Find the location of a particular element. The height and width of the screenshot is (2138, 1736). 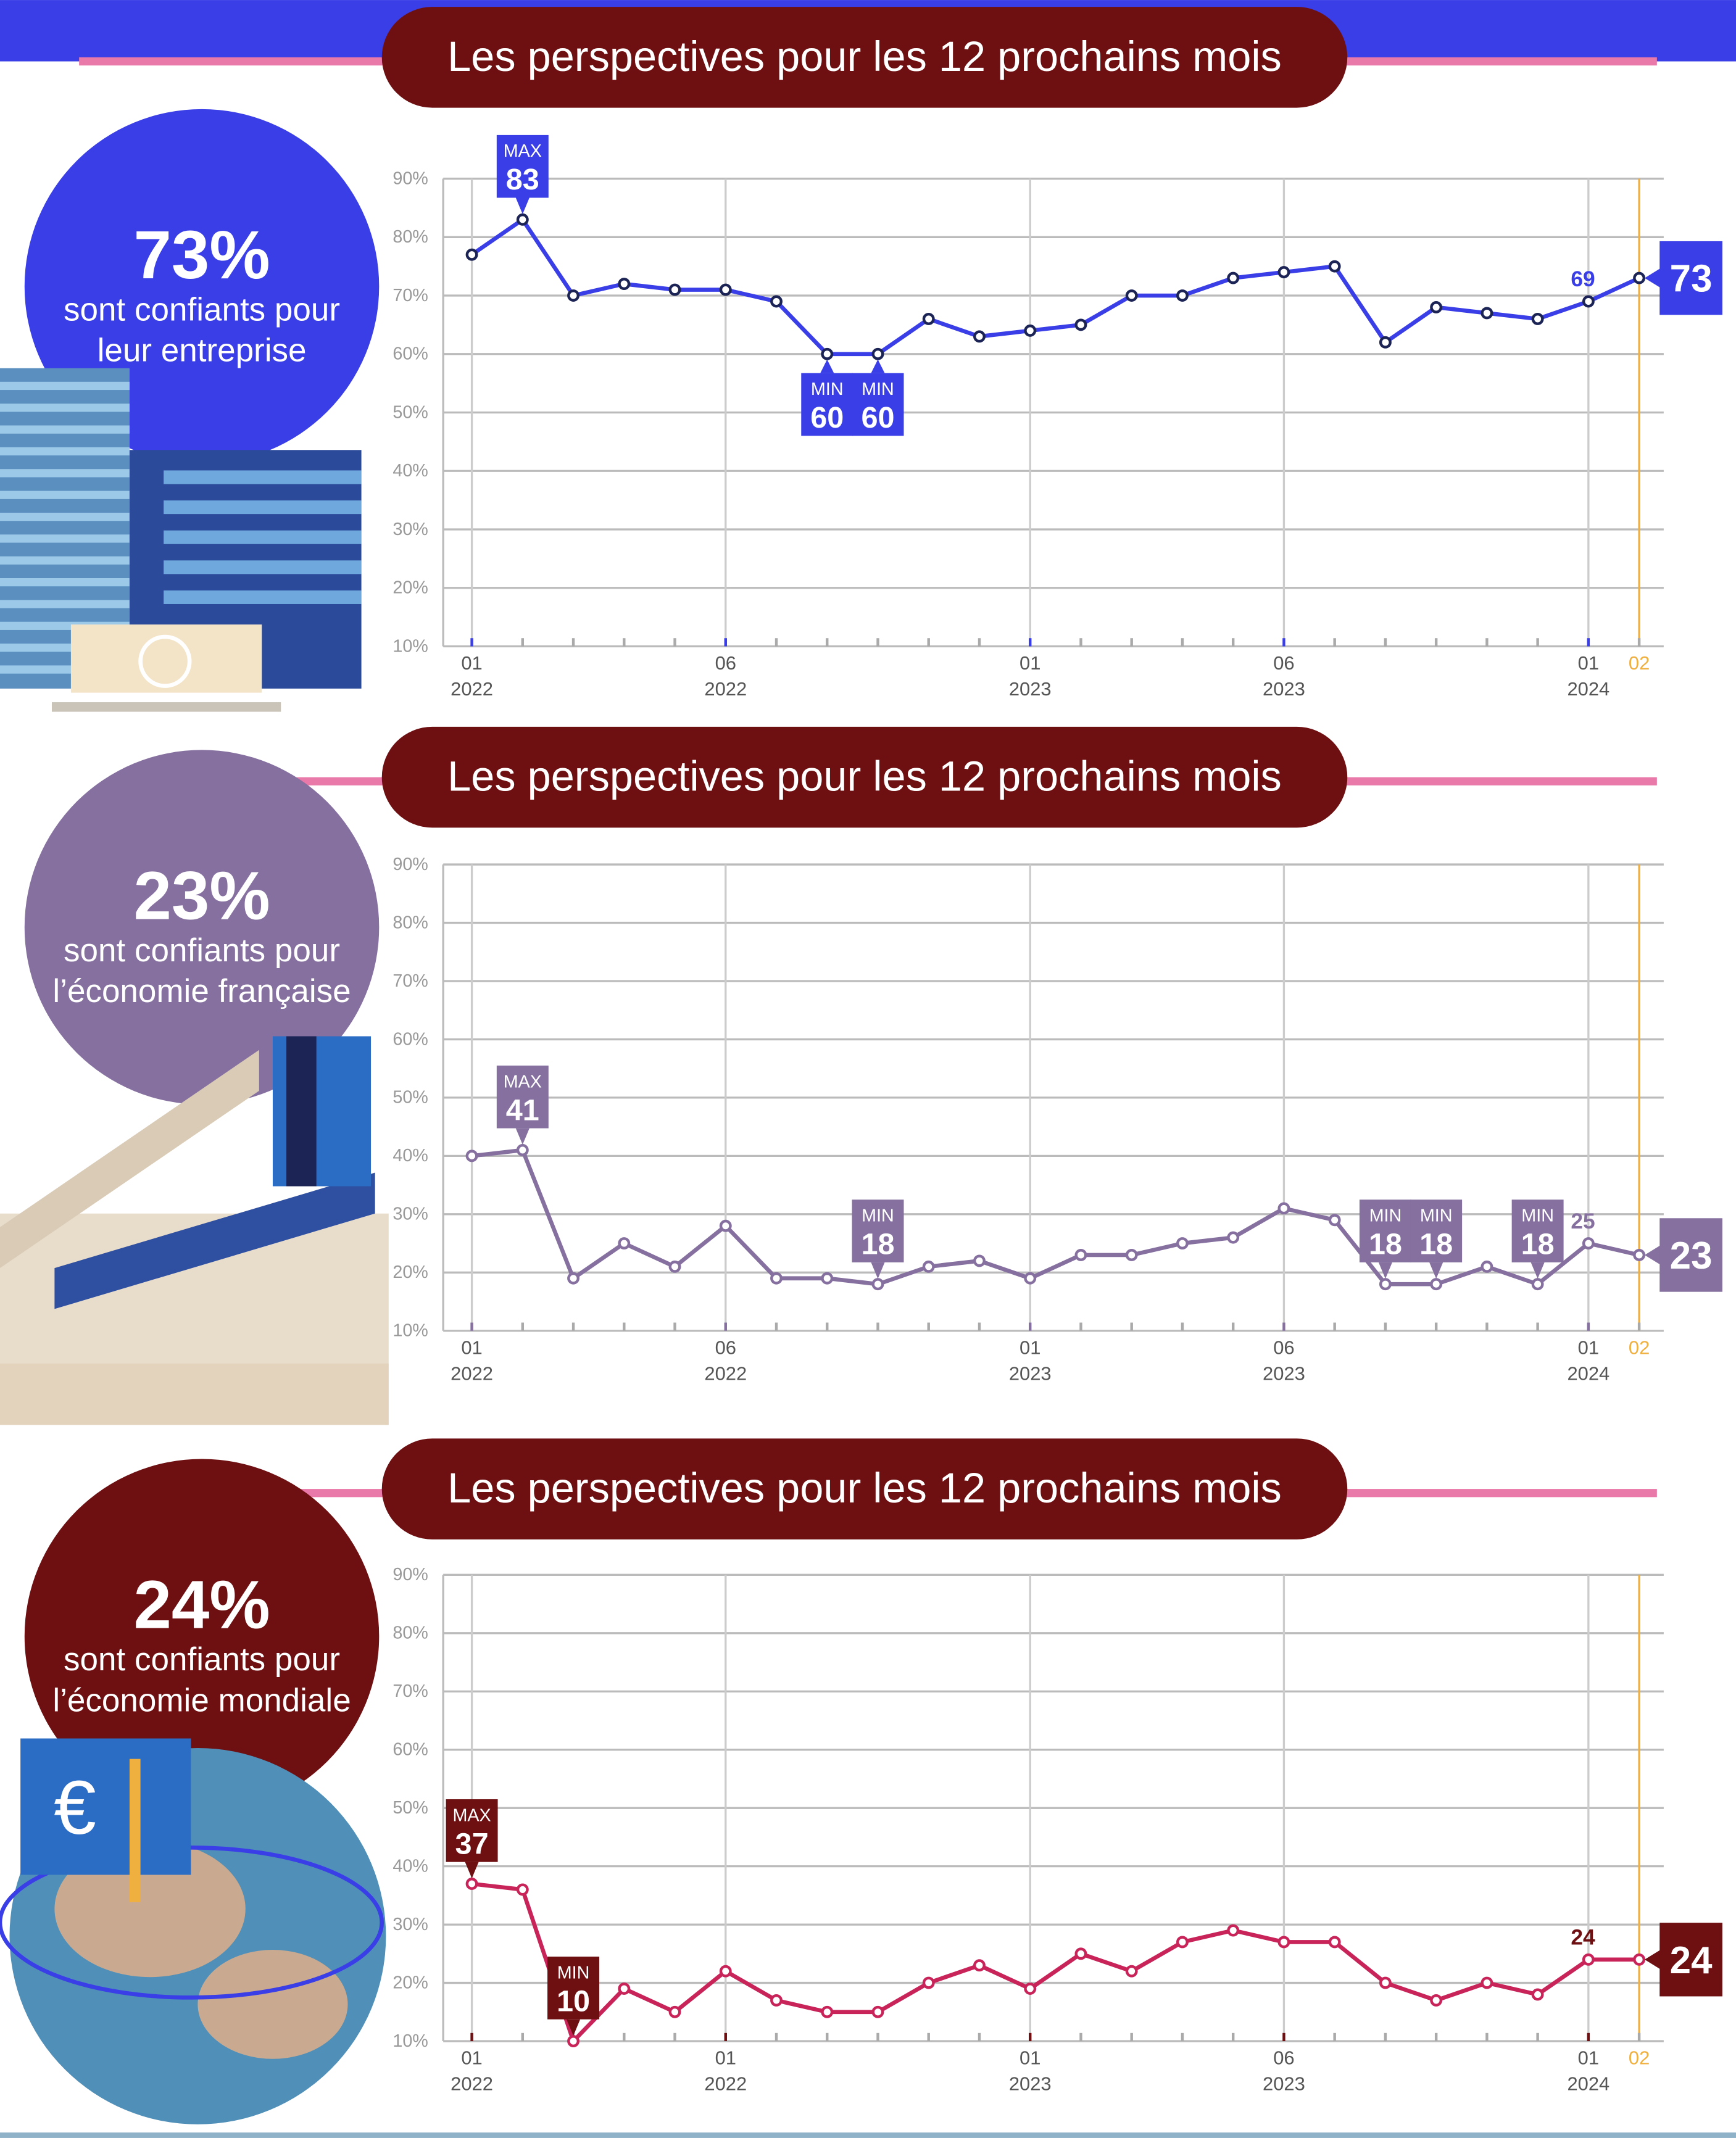

building is located at coordinates (129, 1159).